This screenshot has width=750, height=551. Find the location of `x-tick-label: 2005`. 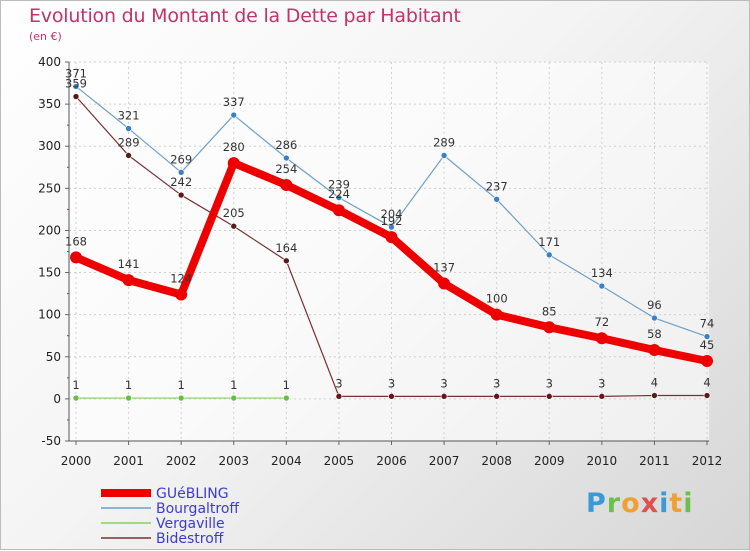

x-tick-label: 2005 is located at coordinates (339, 461).